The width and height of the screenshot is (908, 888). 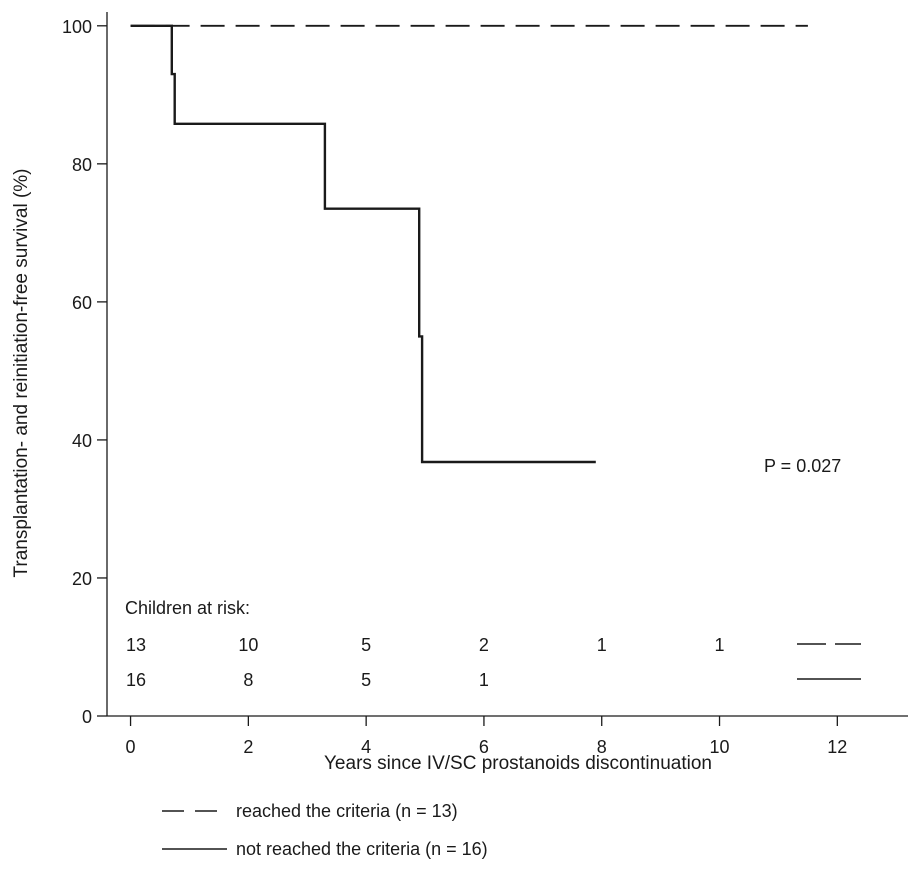 What do you see at coordinates (802, 466) in the screenshot?
I see `p-value-annotation: P = 0.027` at bounding box center [802, 466].